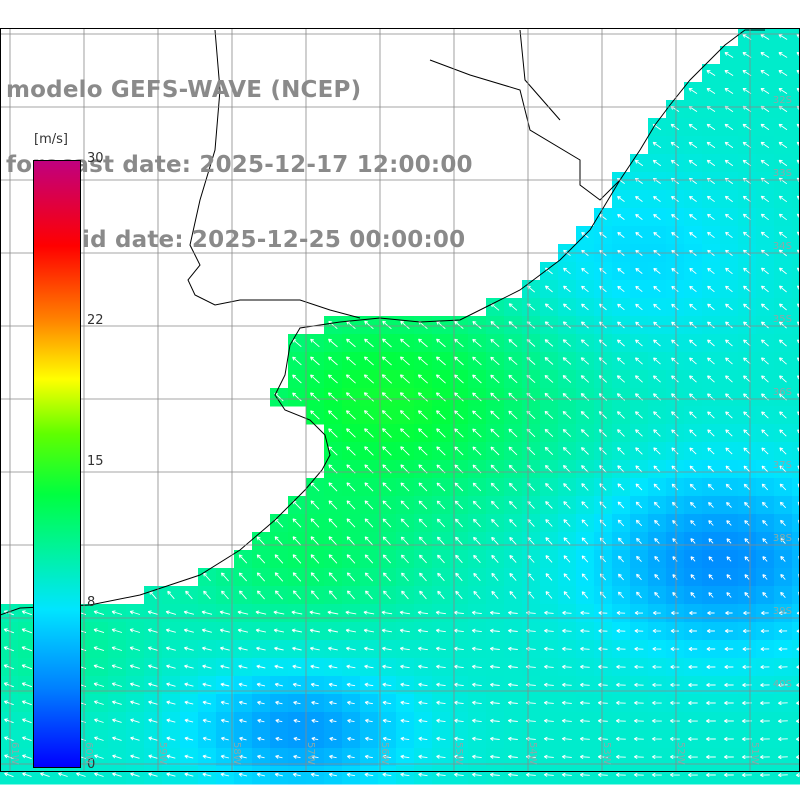 The image size is (800, 805). Describe the element at coordinates (378, 753) in the screenshot. I see `longitude-label: 56W` at that location.